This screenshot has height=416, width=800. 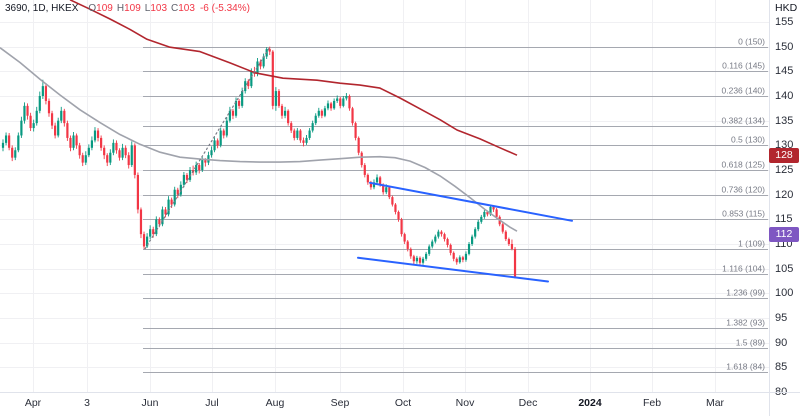 What do you see at coordinates (744, 121) in the screenshot?
I see `fib-level-label: 0.382 (134)` at bounding box center [744, 121].